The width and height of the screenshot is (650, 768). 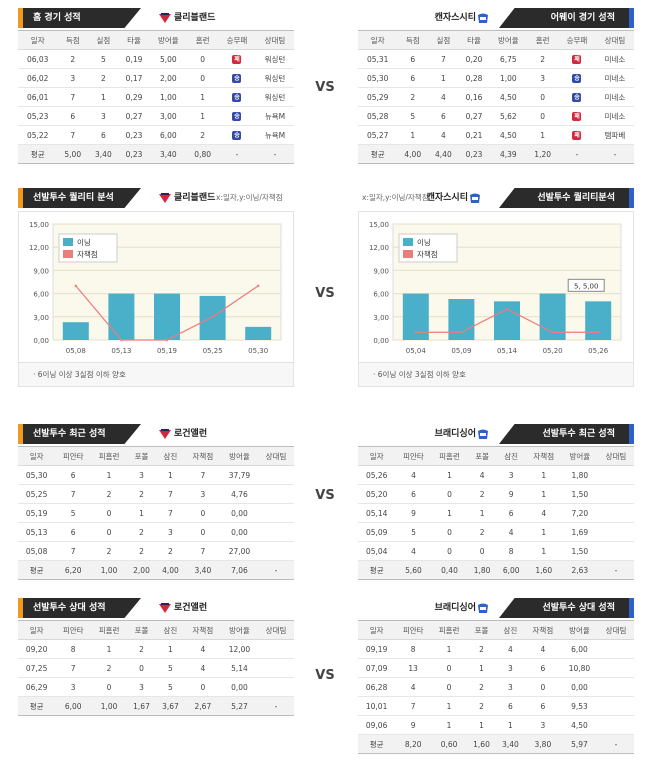 I want to click on table-cell: 05,25, so click(x=37, y=494).